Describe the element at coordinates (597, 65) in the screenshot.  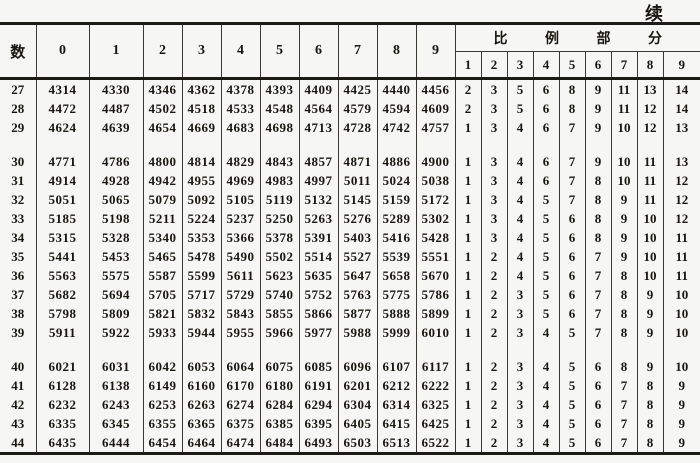
I see `pp-column-header: 6` at that location.